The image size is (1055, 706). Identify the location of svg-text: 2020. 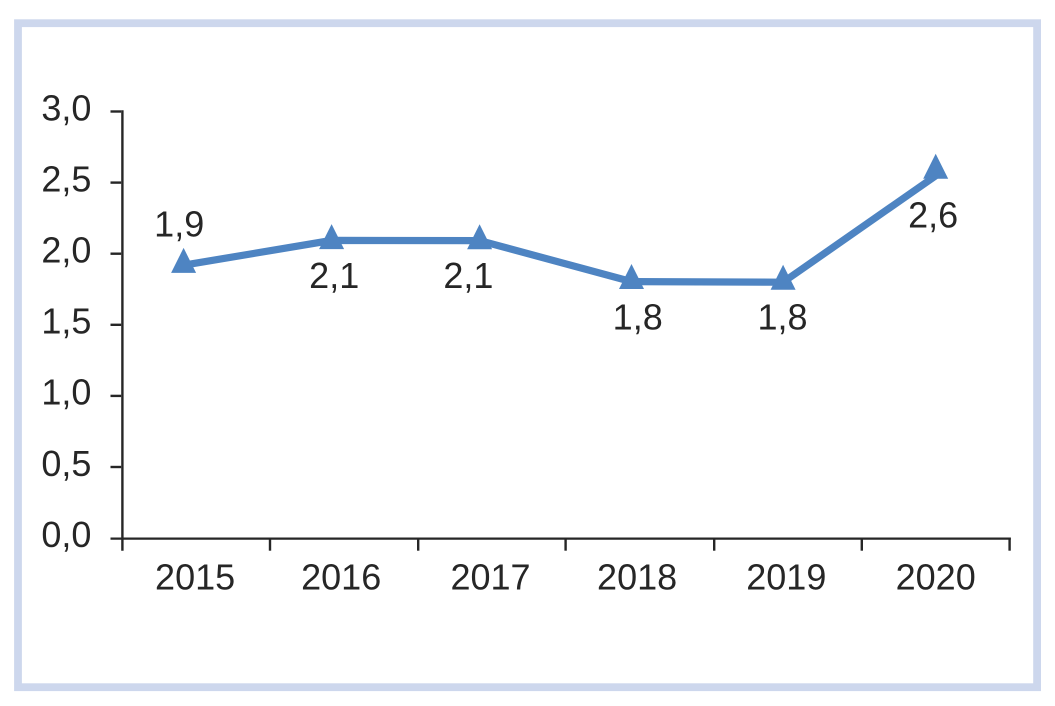
(936, 577).